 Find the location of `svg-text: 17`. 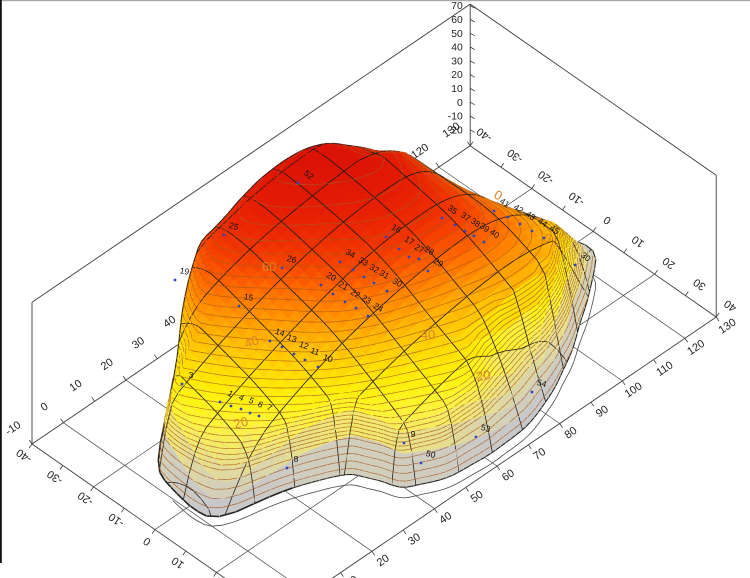

svg-text: 17 is located at coordinates (409, 241).